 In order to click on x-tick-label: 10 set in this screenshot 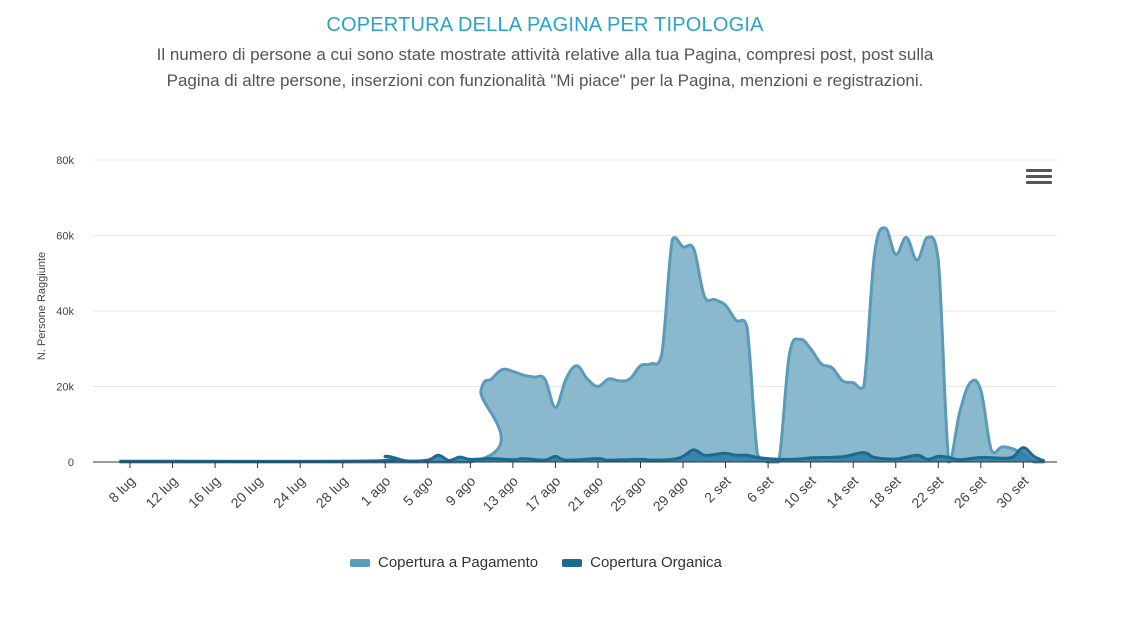, I will do `click(799, 492)`.